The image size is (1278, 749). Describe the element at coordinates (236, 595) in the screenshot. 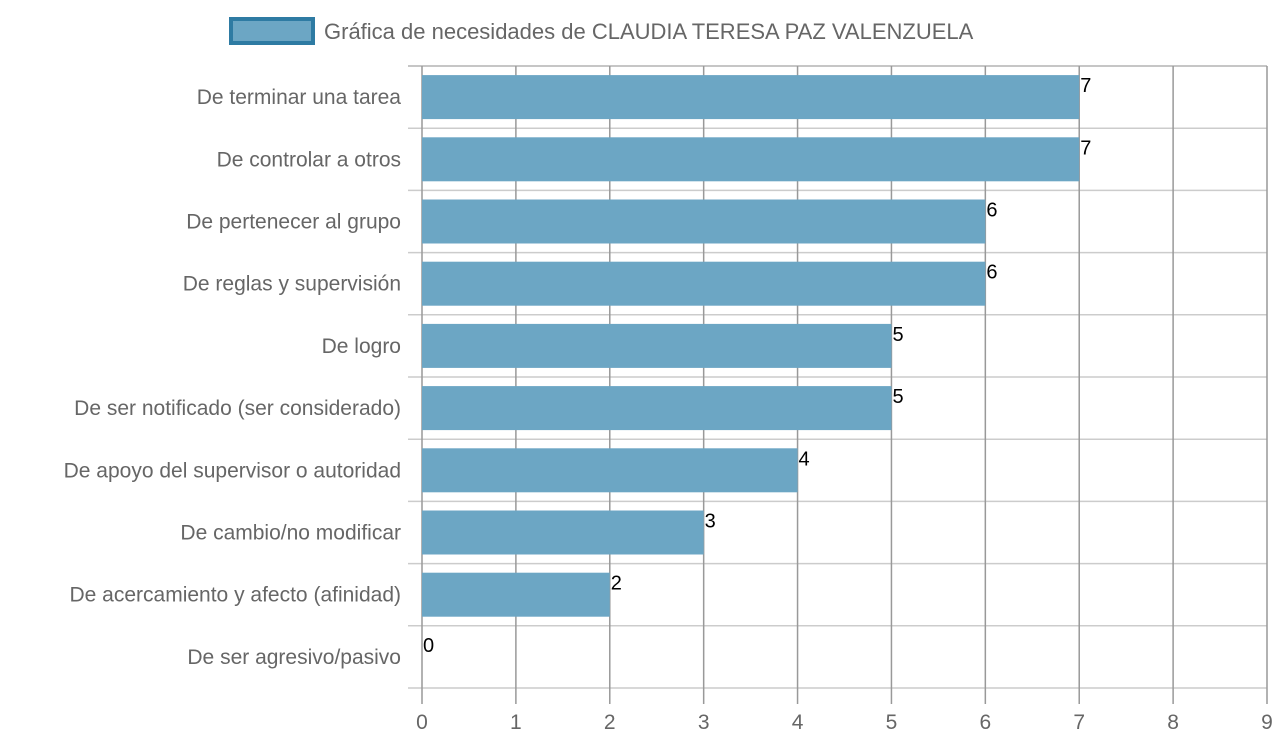

I see `category-label: De acercamiento y afecto (afinidad)` at that location.